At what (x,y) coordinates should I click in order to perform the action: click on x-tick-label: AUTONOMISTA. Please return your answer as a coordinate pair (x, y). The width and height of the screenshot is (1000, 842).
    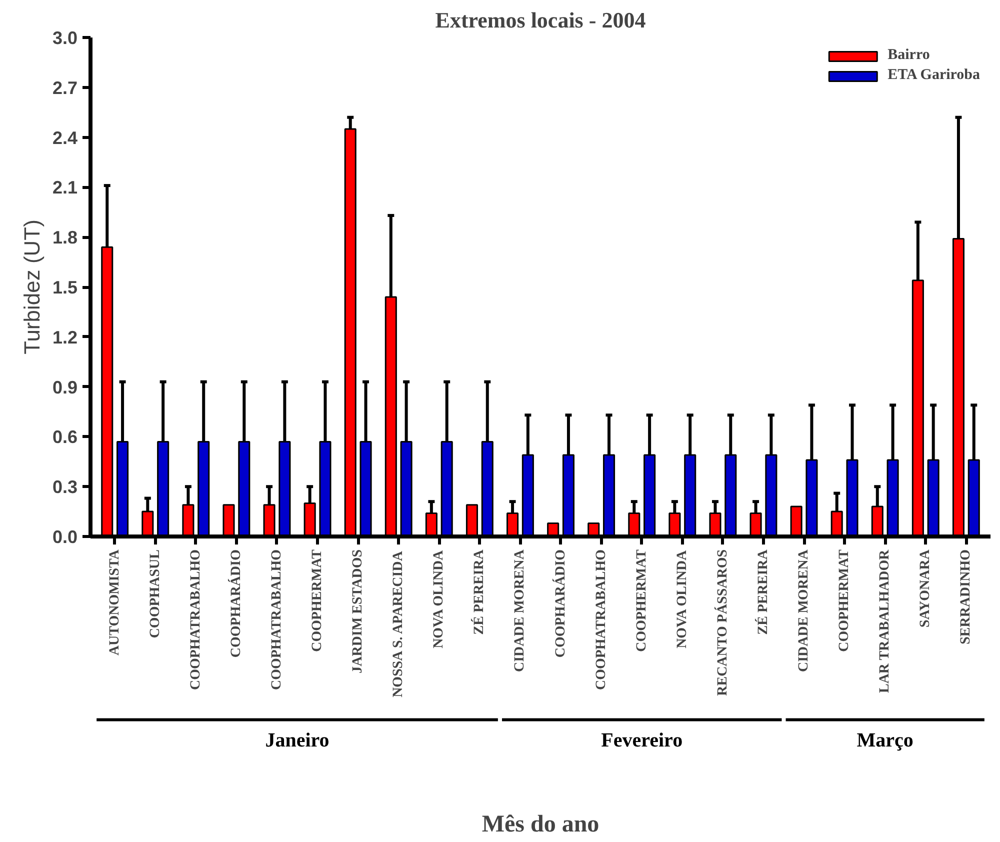
    Looking at the image, I should click on (114, 602).